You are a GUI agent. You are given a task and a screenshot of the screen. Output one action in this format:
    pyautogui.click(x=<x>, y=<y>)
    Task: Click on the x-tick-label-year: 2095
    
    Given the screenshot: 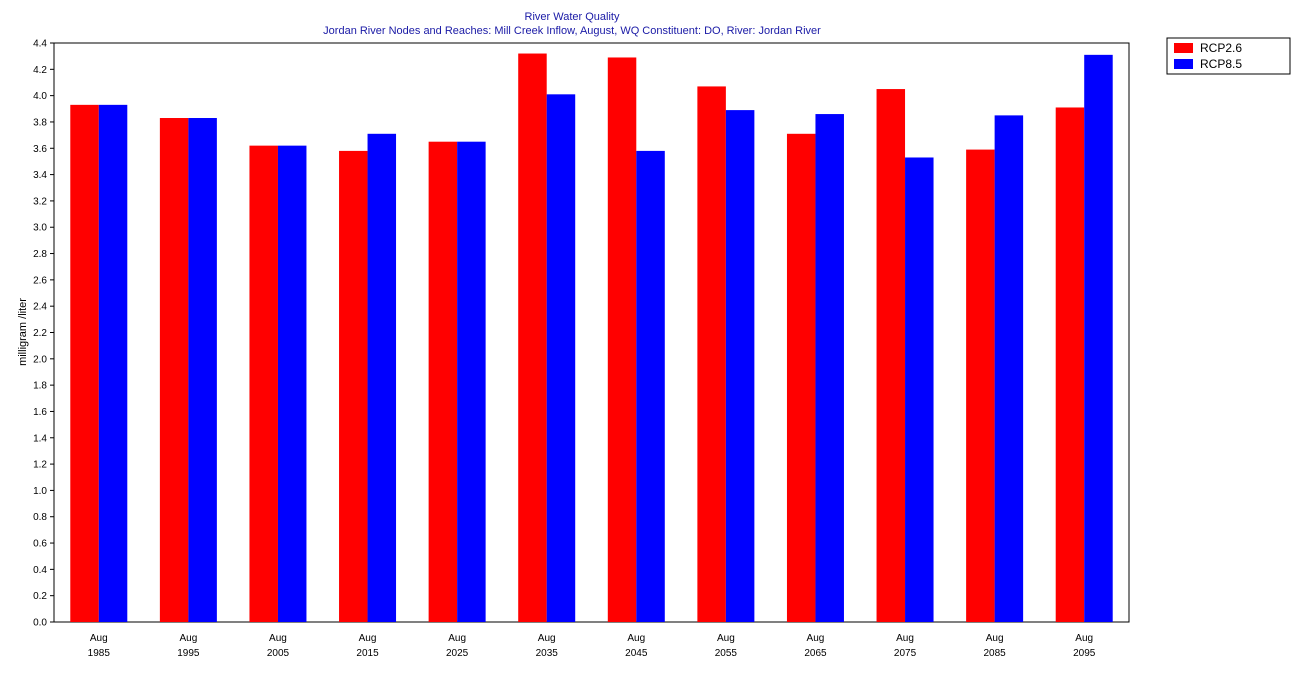 What is the action you would take?
    pyautogui.click(x=1084, y=653)
    